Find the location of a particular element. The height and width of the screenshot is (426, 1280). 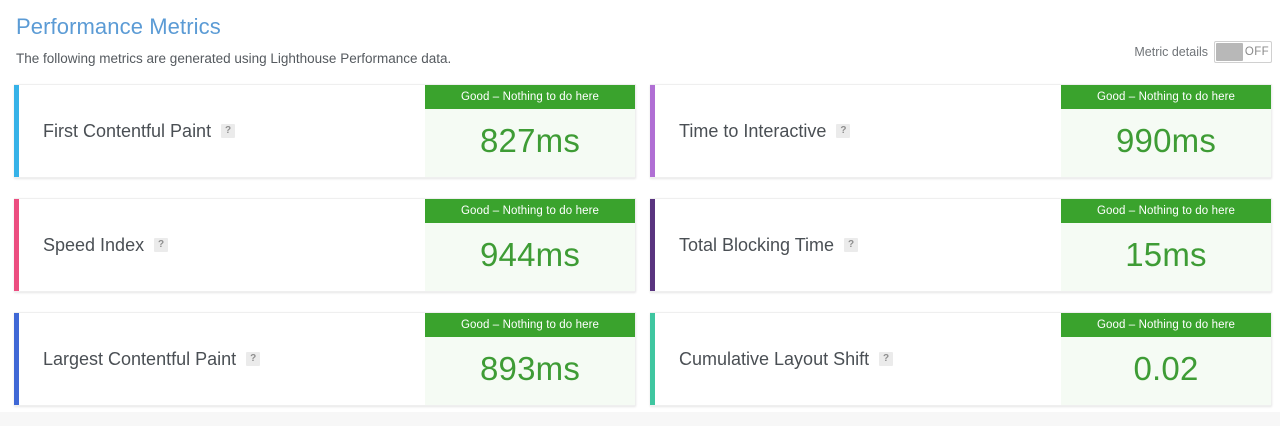

metric-name: Time to Interactive is located at coordinates (753, 130).